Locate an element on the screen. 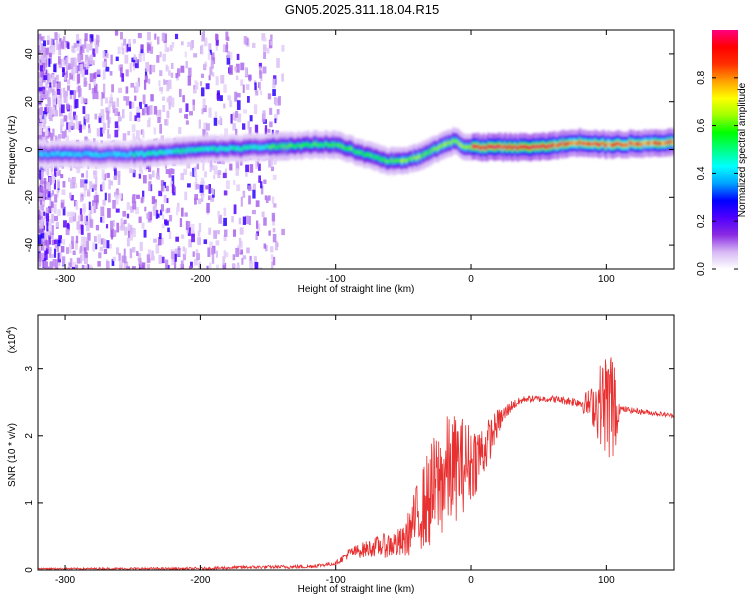 This screenshot has width=750, height=600. snr-multiplier: (x104) is located at coordinates (12, 340).